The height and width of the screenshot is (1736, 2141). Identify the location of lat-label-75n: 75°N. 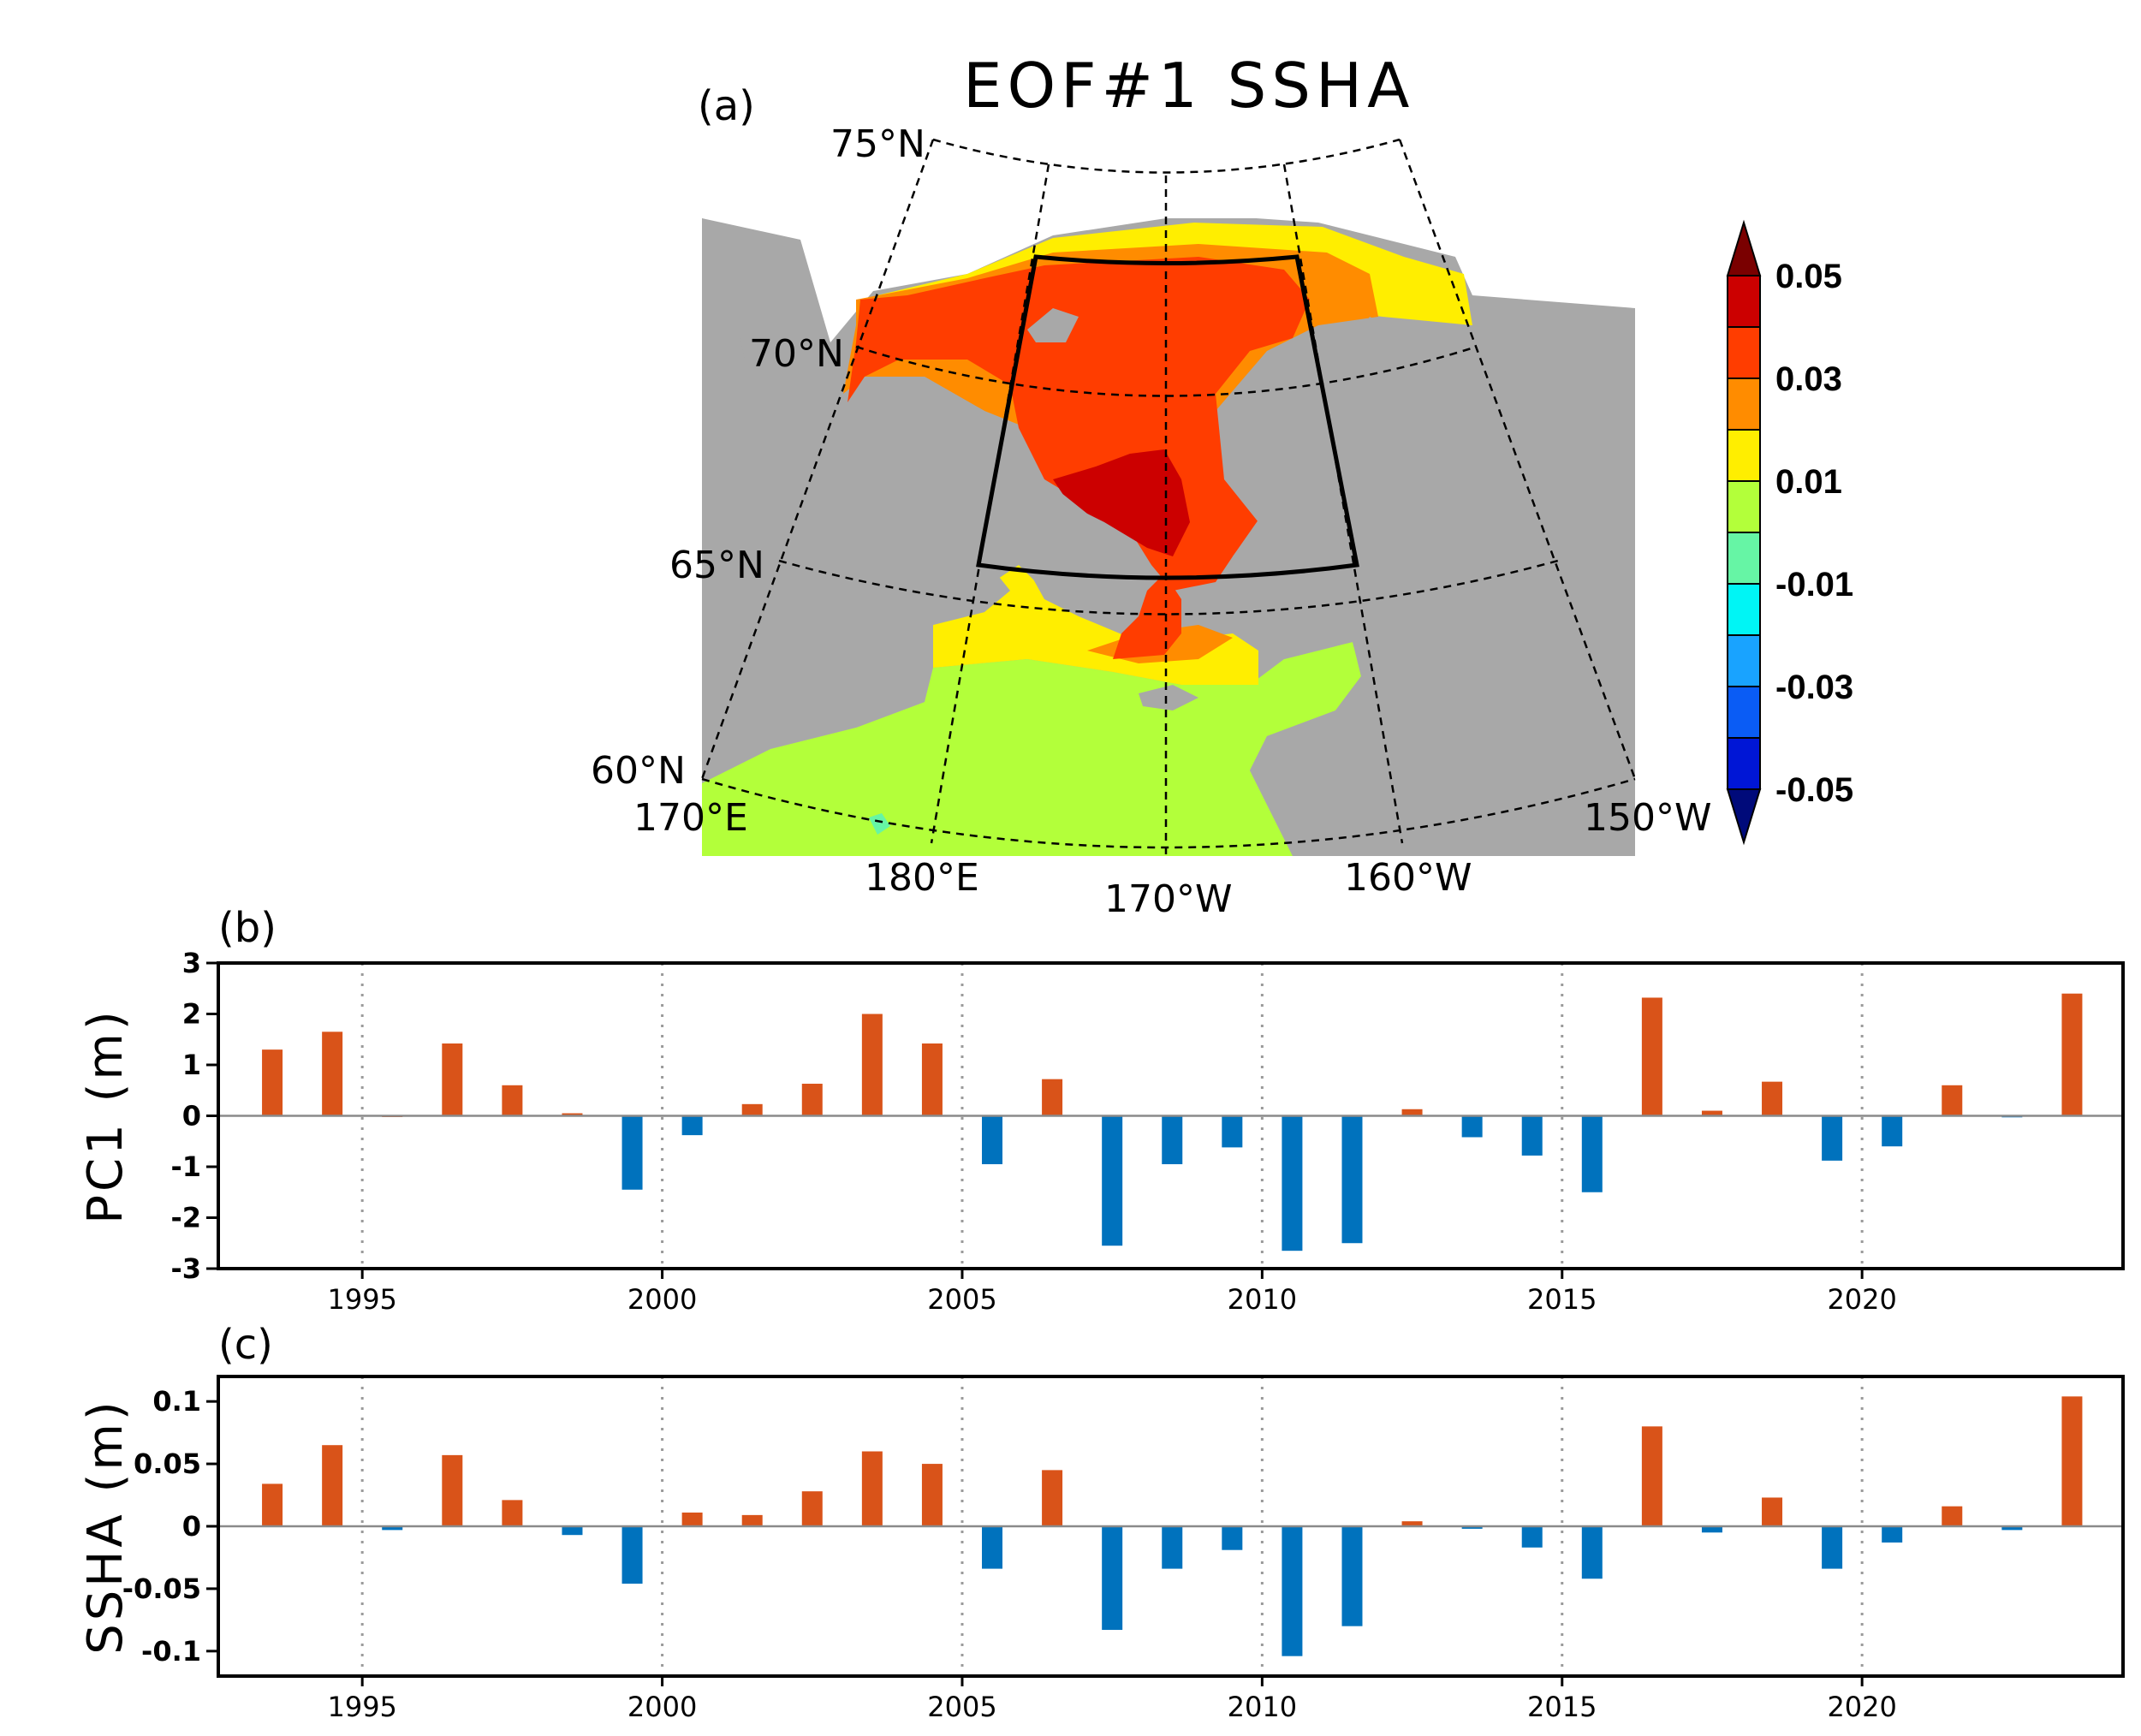
(877, 144).